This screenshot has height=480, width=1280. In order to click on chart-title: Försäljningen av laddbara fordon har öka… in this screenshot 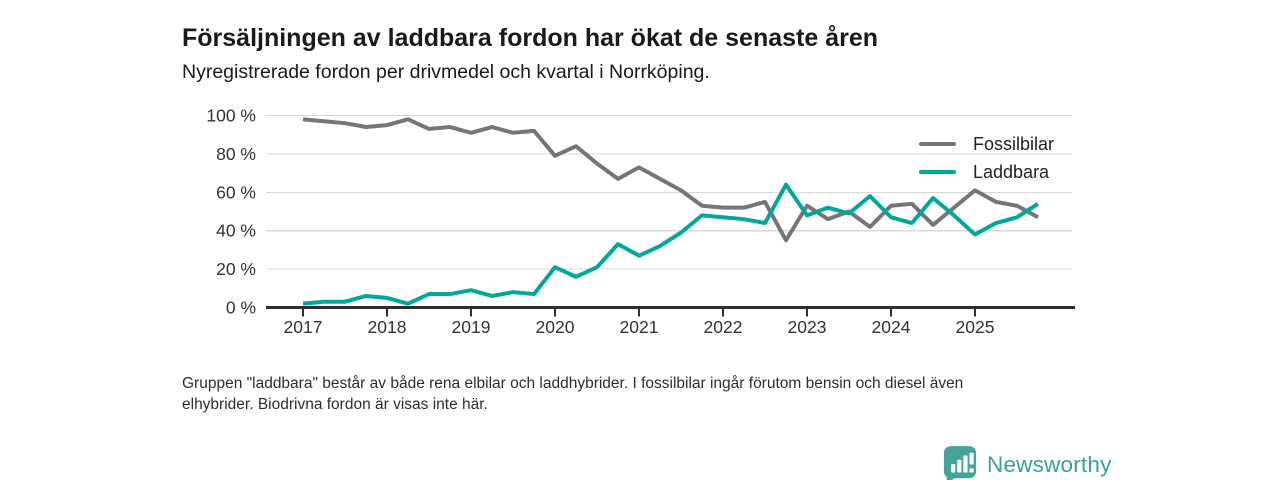, I will do `click(530, 37)`.